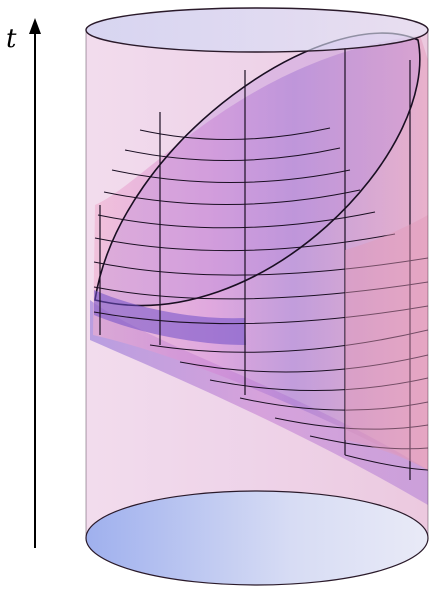 The height and width of the screenshot is (598, 443). What do you see at coordinates (35, 26) in the screenshot?
I see `up-arrow-icon` at bounding box center [35, 26].